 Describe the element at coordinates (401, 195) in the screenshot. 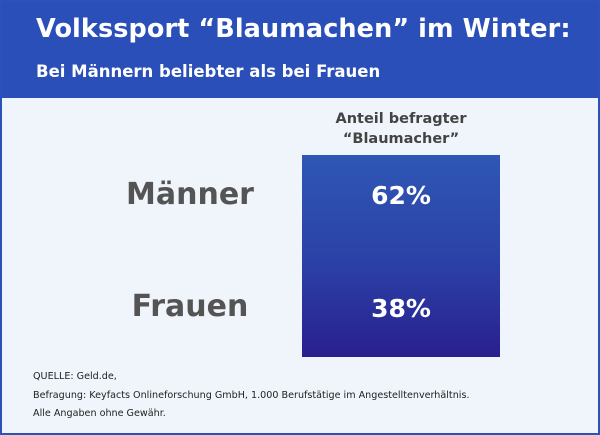

I see `value-label: 62%` at that location.